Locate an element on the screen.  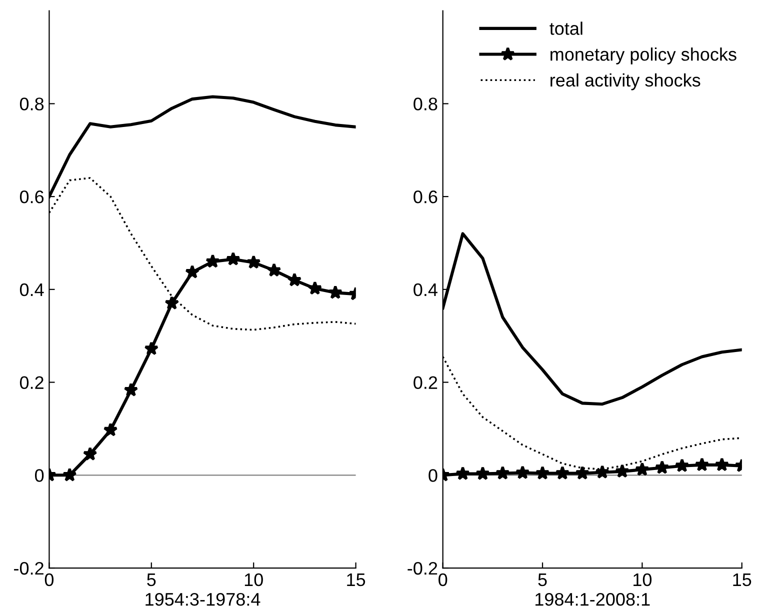
legend-label: monetary policy shocks is located at coordinates (643, 56).